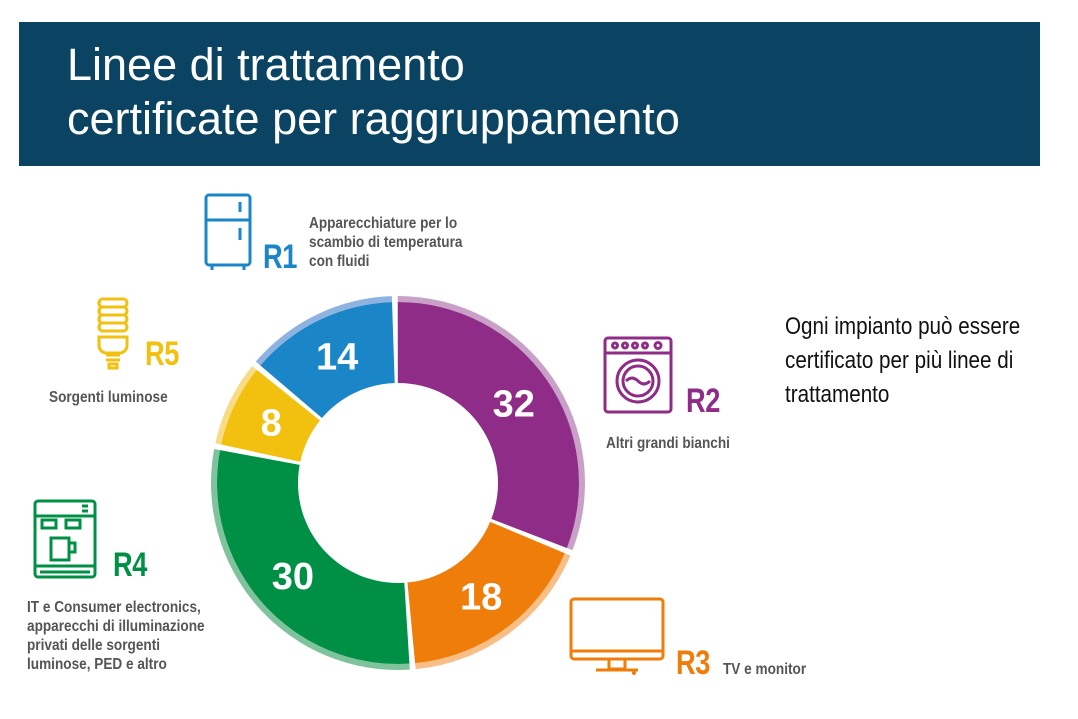 The height and width of the screenshot is (719, 1078). What do you see at coordinates (266, 64) in the screenshot?
I see `title-line-1: Linee di trattamento` at bounding box center [266, 64].